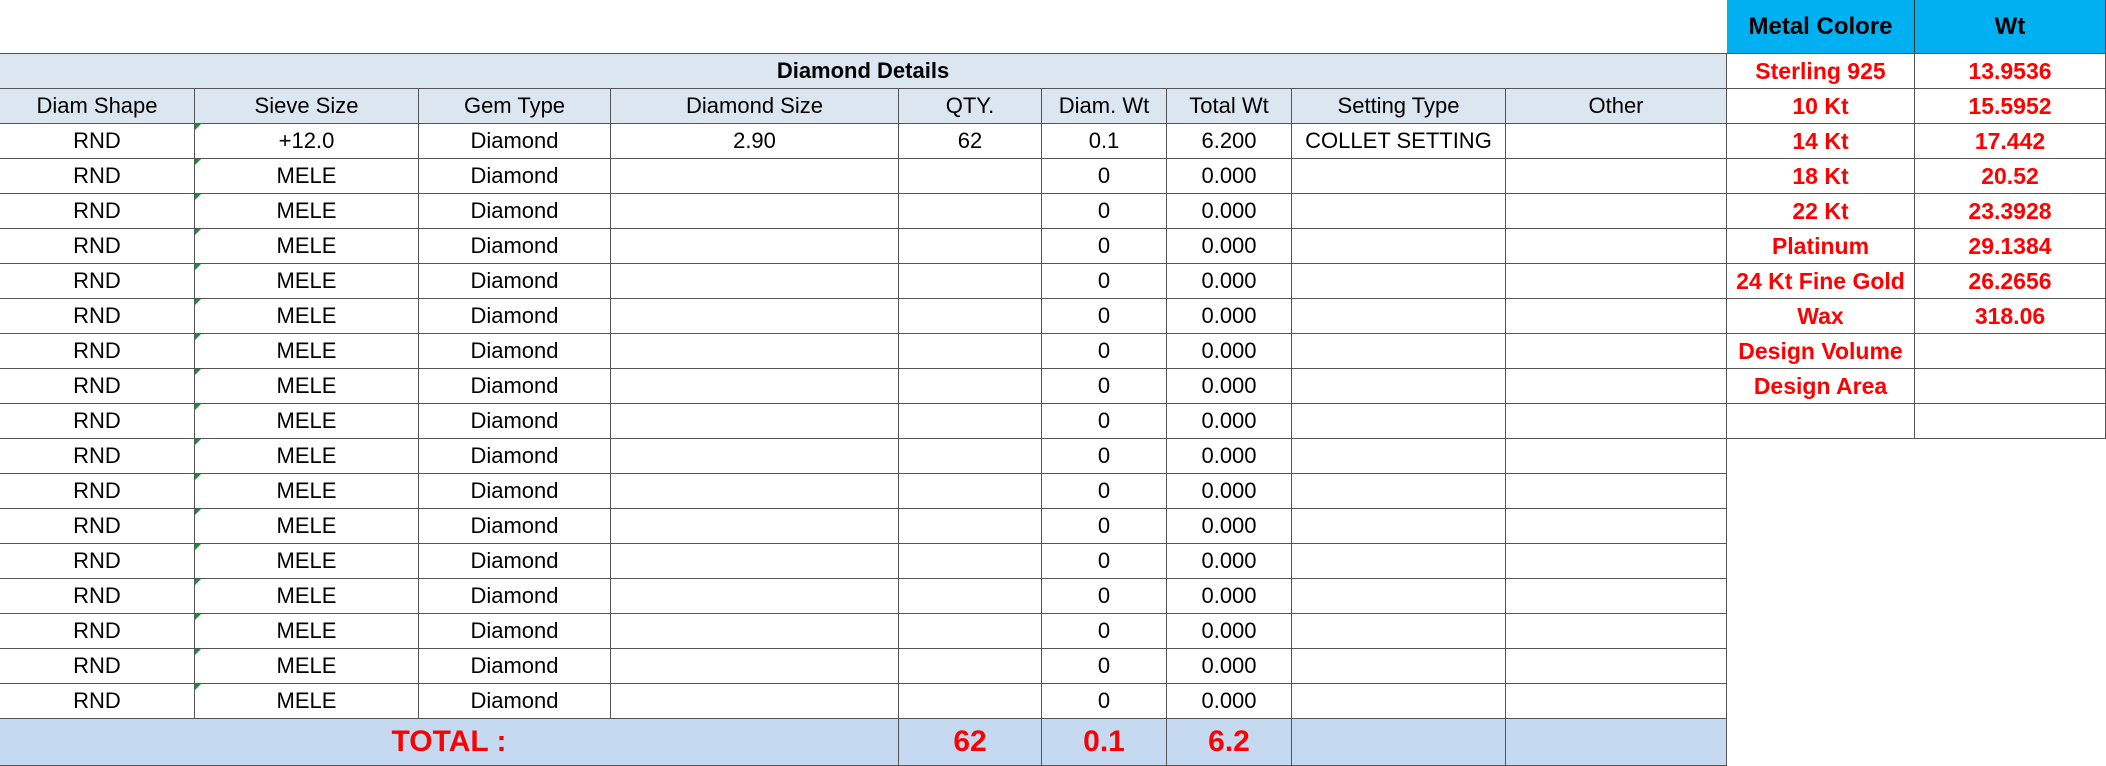 This screenshot has height=766, width=2106. I want to click on total-value, so click(1616, 742).